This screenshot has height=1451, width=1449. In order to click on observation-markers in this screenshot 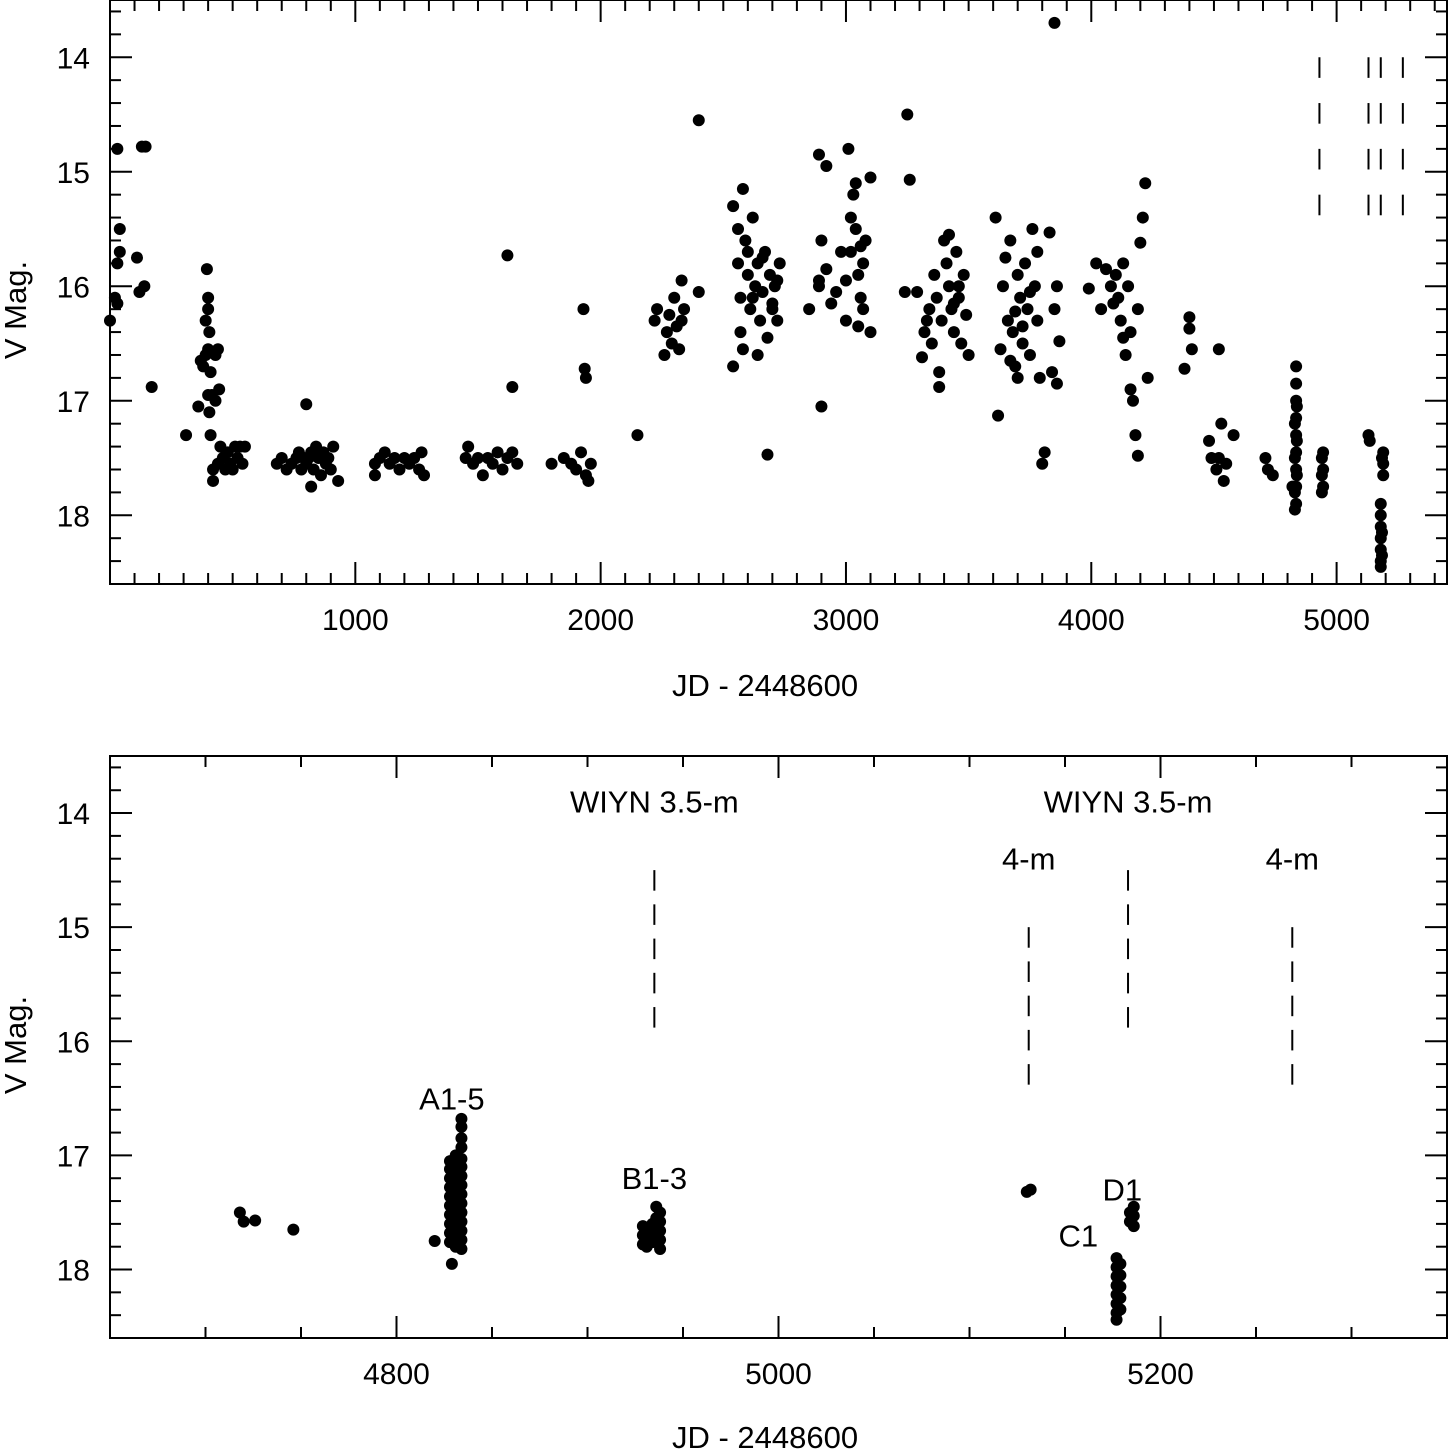, I will do `click(1361, 136)`.